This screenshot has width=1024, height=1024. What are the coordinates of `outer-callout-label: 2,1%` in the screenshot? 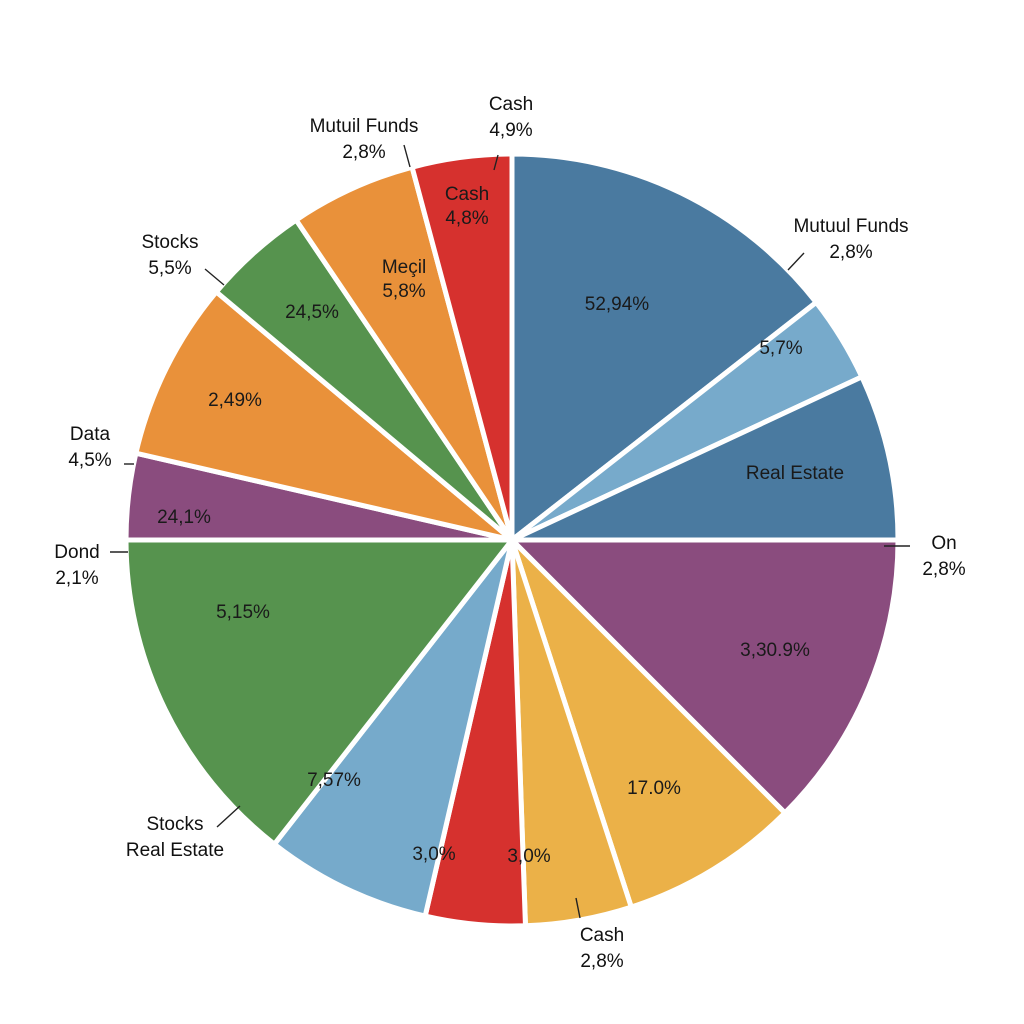 It's located at (76, 578).